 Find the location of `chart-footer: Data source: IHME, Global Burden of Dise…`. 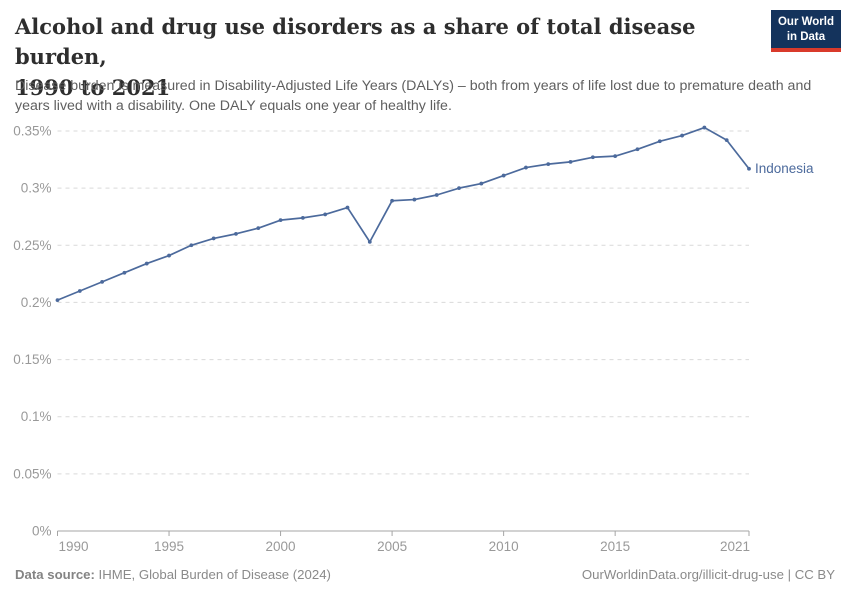

chart-footer: Data source: IHME, Global Burden of Dise… is located at coordinates (425, 574).